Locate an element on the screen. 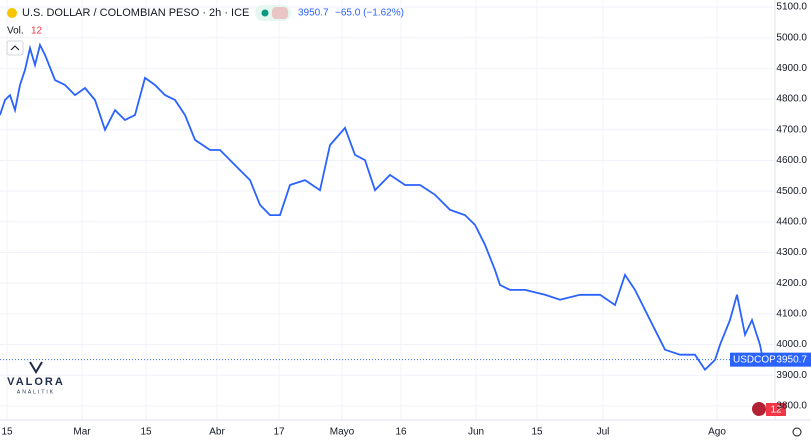 This screenshot has height=445, width=811. y-tick-label: 4200.0 is located at coordinates (791, 283).